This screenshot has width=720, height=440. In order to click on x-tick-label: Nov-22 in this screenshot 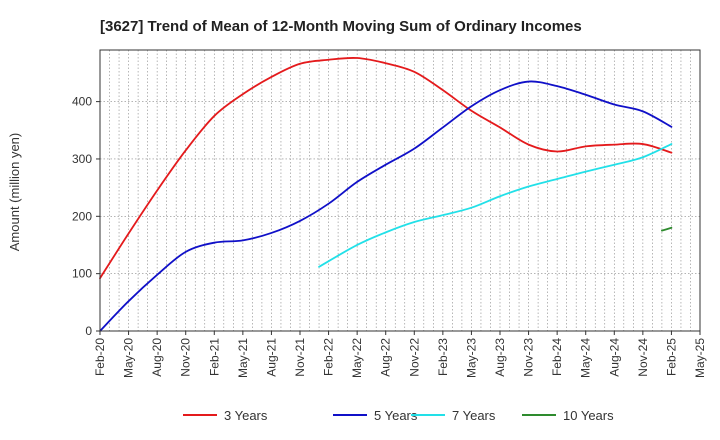, I will do `click(414, 357)`.